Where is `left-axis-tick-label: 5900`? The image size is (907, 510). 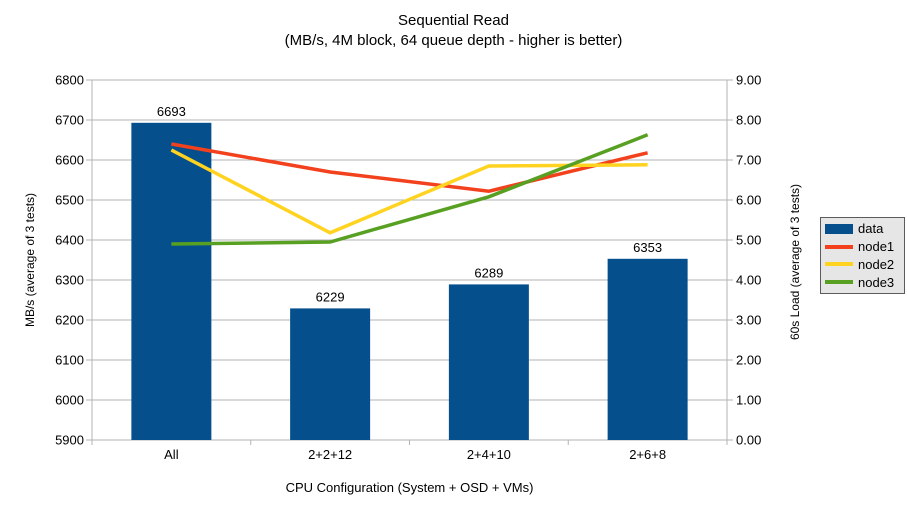 left-axis-tick-label: 5900 is located at coordinates (69, 440).